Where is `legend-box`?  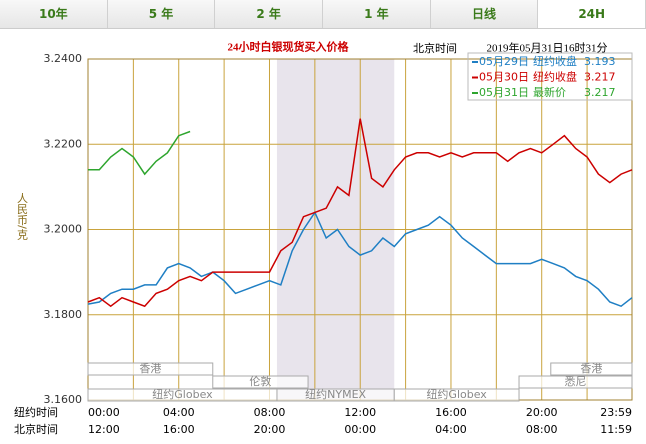
legend-box is located at coordinates (550, 76).